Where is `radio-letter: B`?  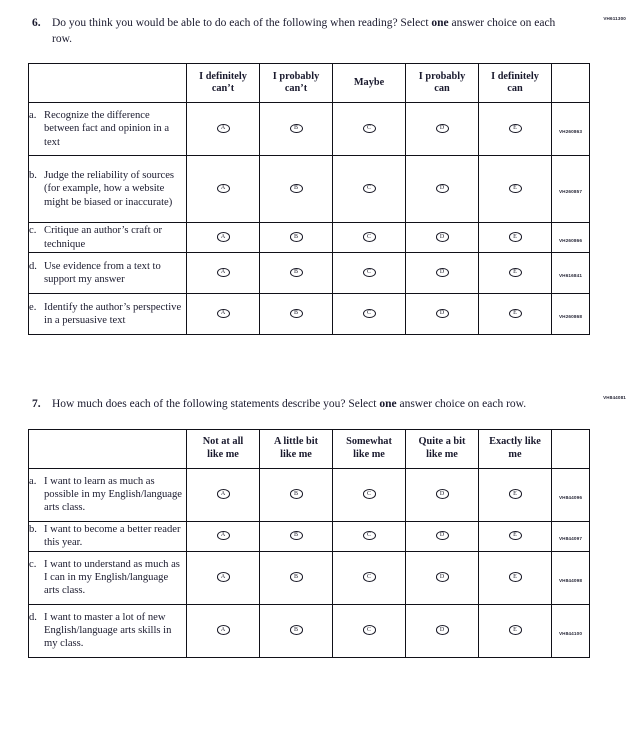 radio-letter: B is located at coordinates (296, 272).